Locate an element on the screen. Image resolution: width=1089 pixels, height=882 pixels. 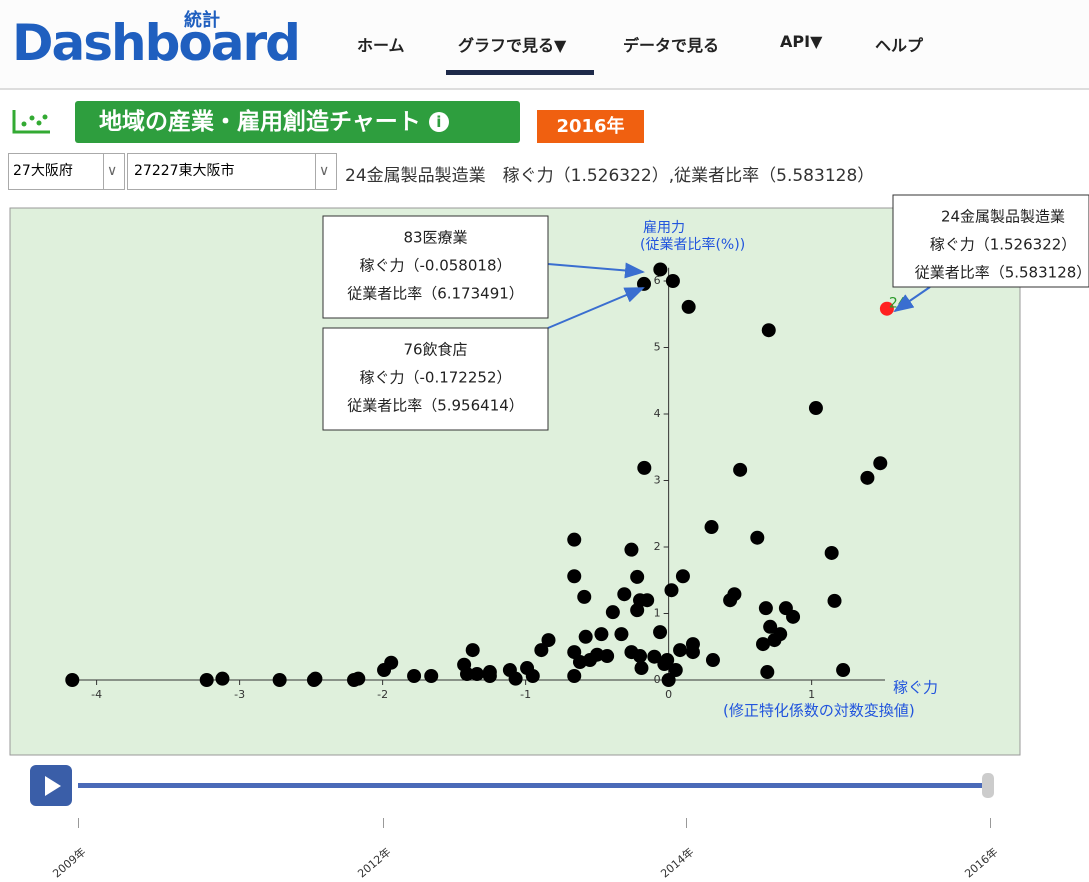
callout-text: 従業者比率（6.173491） is located at coordinates (435, 294).